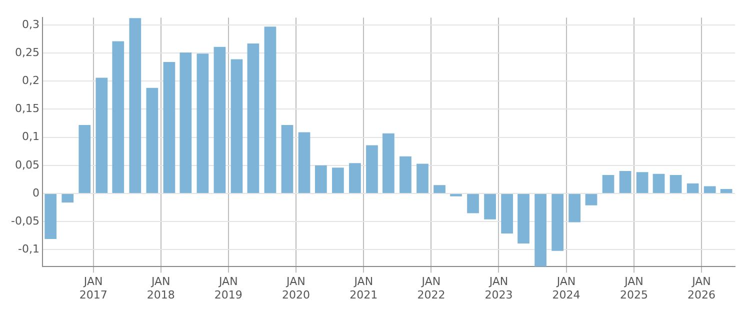 This screenshot has width=751, height=313. I want to click on x-tick-label: JAN 2020, so click(296, 288).